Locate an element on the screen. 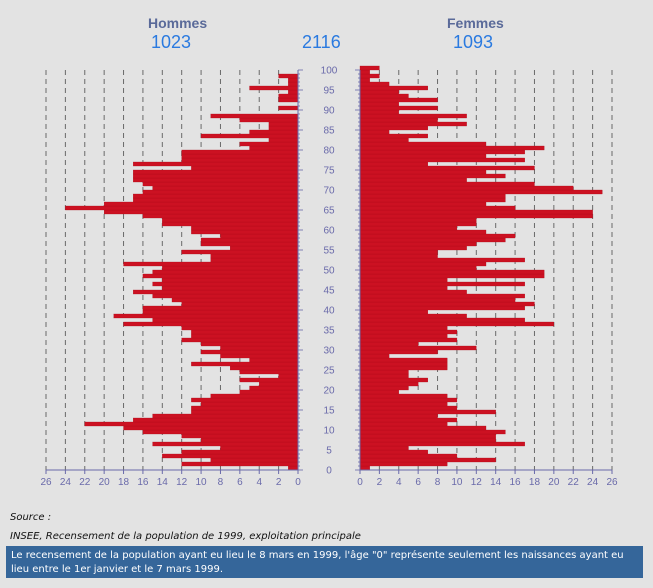  men-x-tick-label: 18 is located at coordinates (124, 482).